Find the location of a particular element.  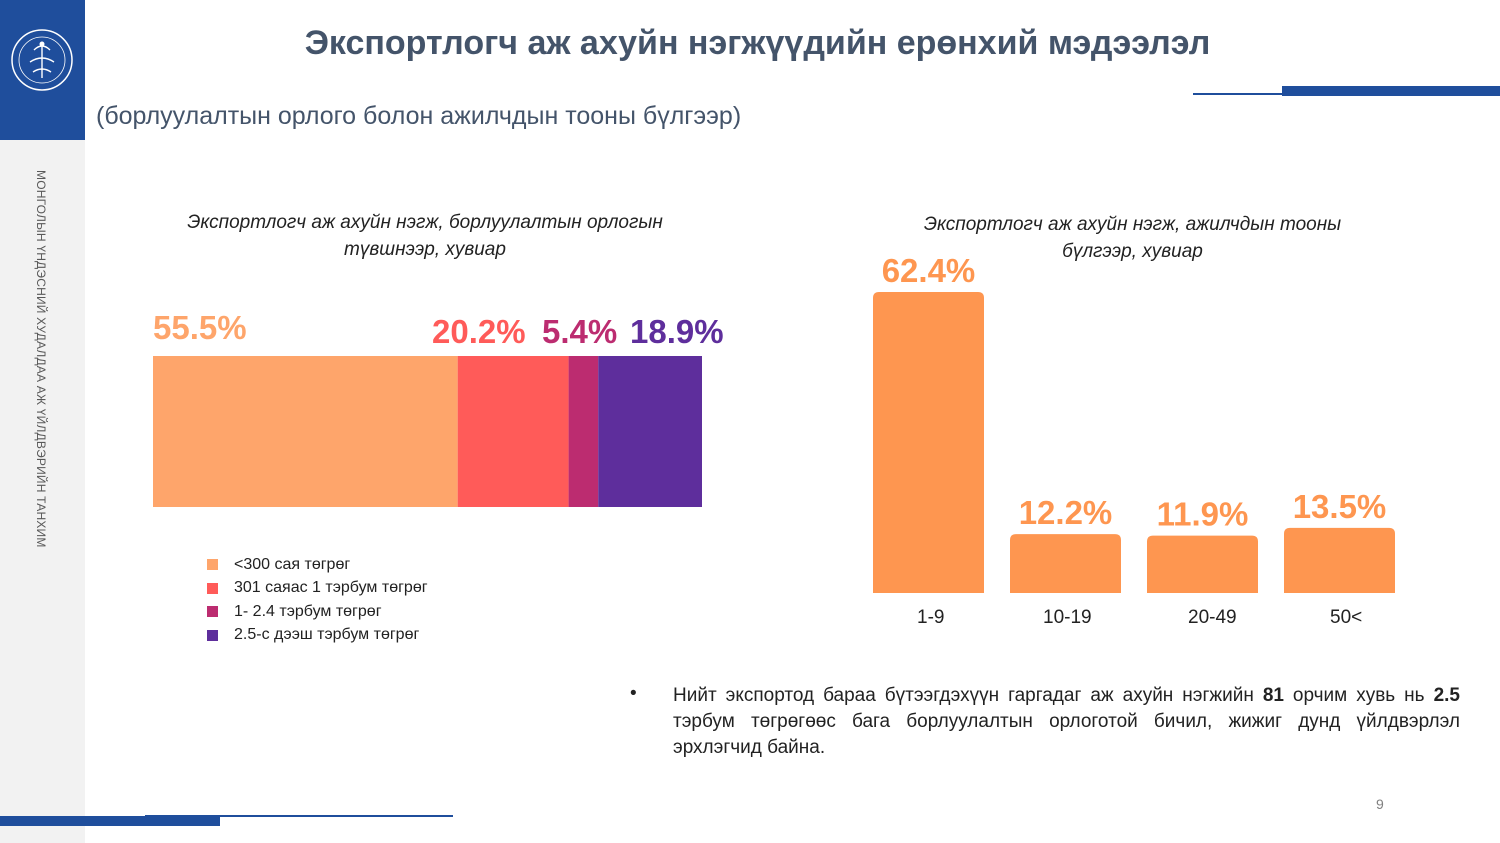

legend-item: <300 сая төгрөг is located at coordinates (317, 565).